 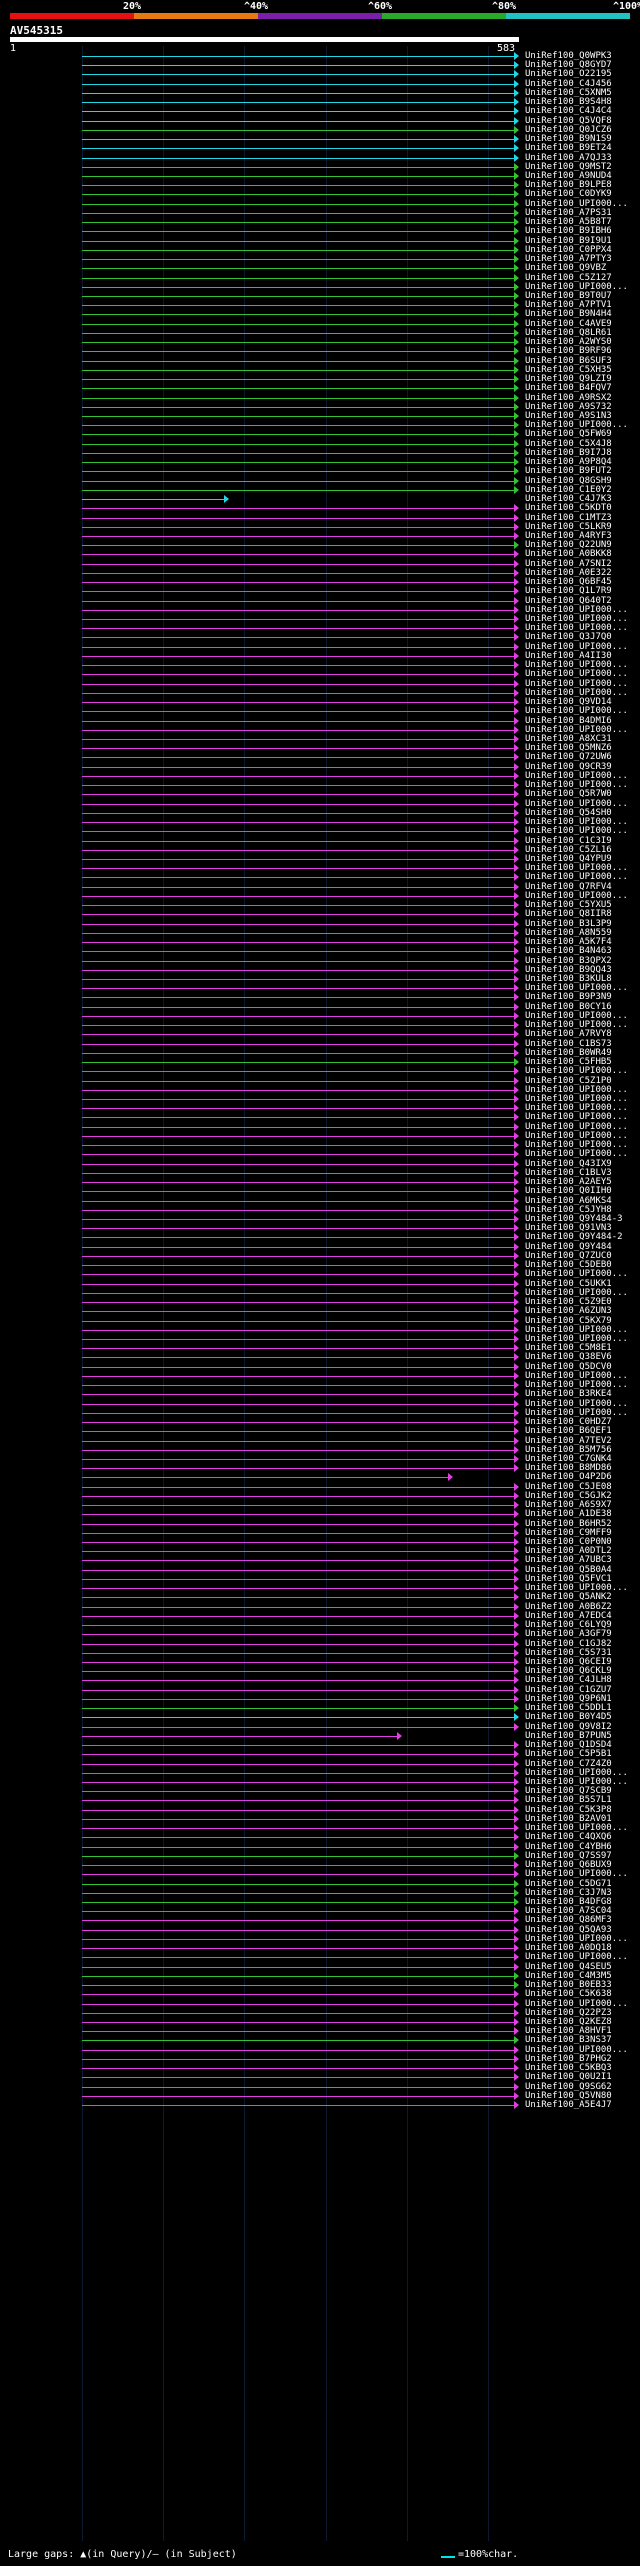 What do you see at coordinates (568, 1006) in the screenshot?
I see `hit-label: UniRef100_B0CY16` at bounding box center [568, 1006].